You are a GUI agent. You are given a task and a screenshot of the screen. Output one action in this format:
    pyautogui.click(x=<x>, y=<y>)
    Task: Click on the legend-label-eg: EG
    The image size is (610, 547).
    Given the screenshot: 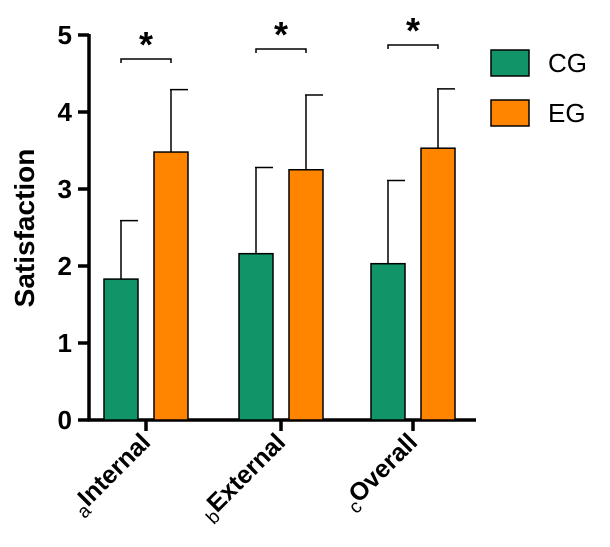 What is the action you would take?
    pyautogui.click(x=567, y=113)
    